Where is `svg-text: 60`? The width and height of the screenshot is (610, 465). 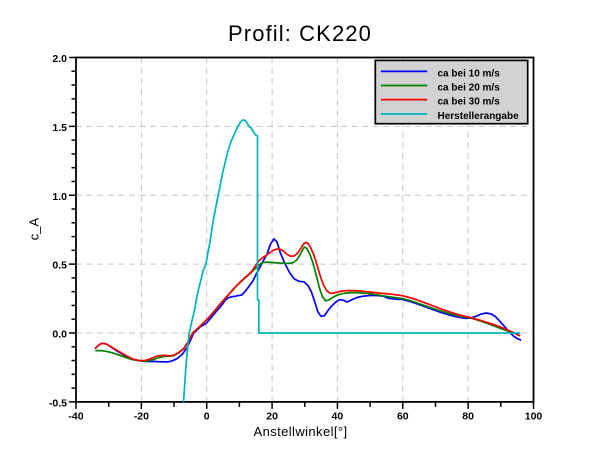 svg-text: 60 is located at coordinates (403, 416).